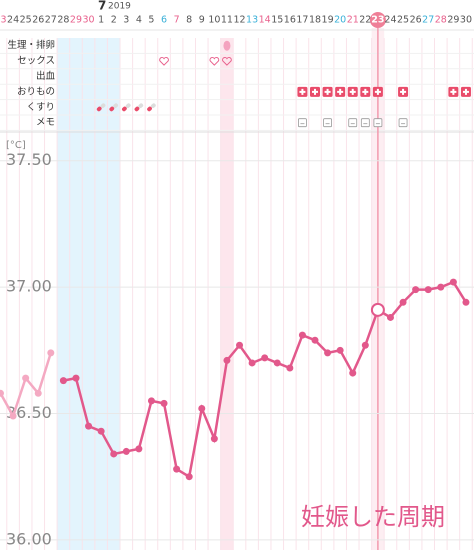  Describe the element at coordinates (3, 20) in the screenshot. I see `day-label: 23` at that location.